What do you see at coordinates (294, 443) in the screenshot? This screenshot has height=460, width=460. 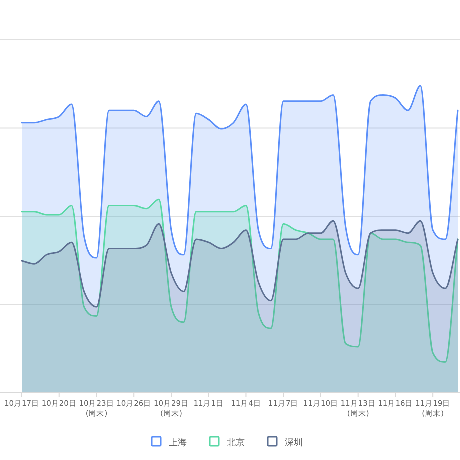 I see `legend-label: 深圳` at bounding box center [294, 443].